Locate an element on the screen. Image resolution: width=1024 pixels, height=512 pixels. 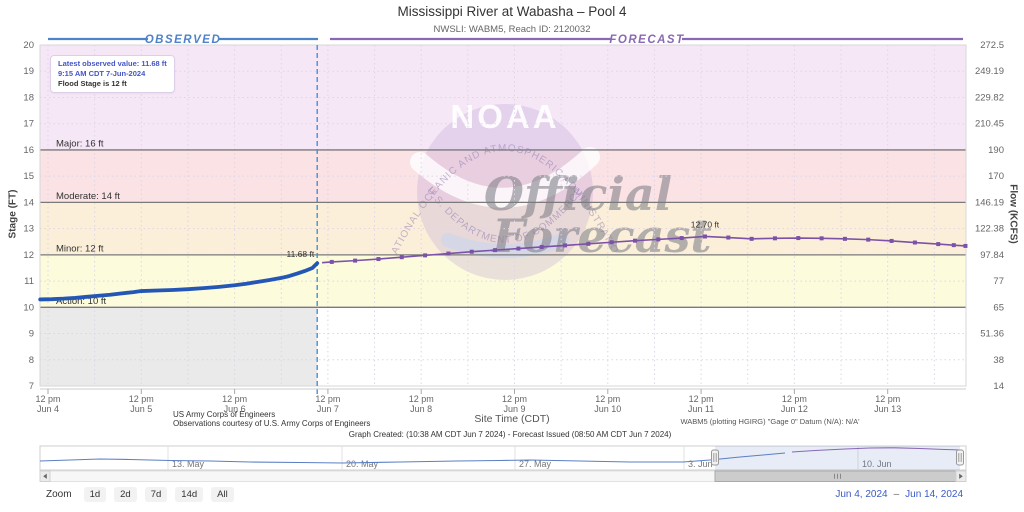
zoom-button-14d: 14d is located at coordinates (189, 494).